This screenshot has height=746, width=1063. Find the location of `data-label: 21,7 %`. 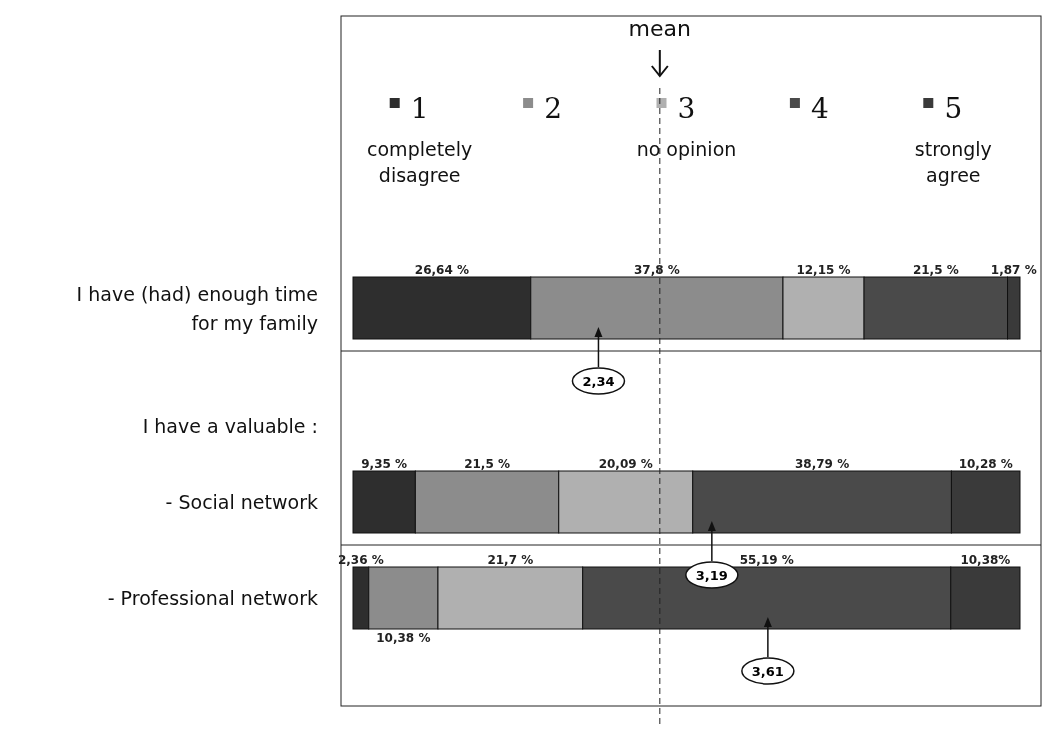

data-label: 21,7 % is located at coordinates (510, 560).